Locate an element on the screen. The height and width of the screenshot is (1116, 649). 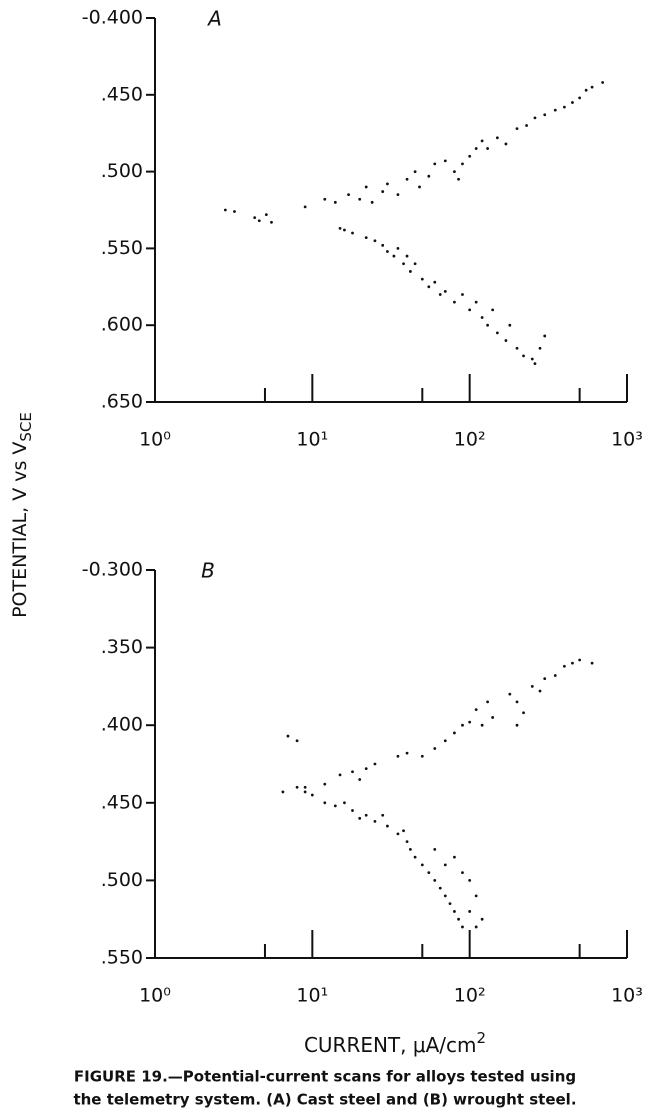
x-label-text: CURRENT, μA/cm is located at coordinates (390, 1045).